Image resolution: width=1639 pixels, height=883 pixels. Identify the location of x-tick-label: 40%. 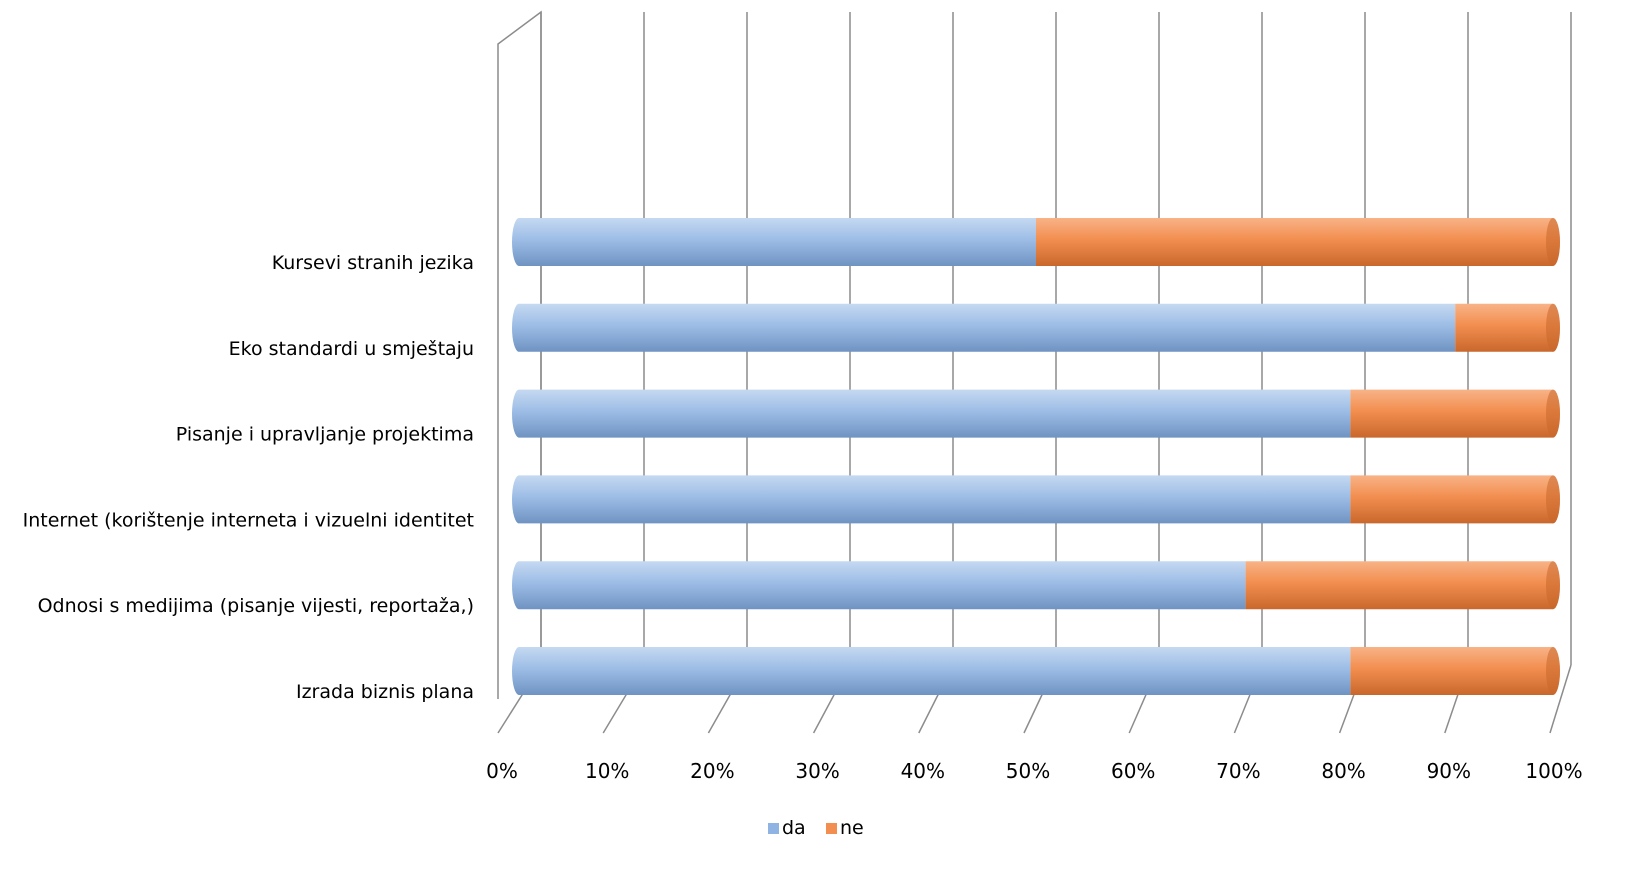
(923, 771).